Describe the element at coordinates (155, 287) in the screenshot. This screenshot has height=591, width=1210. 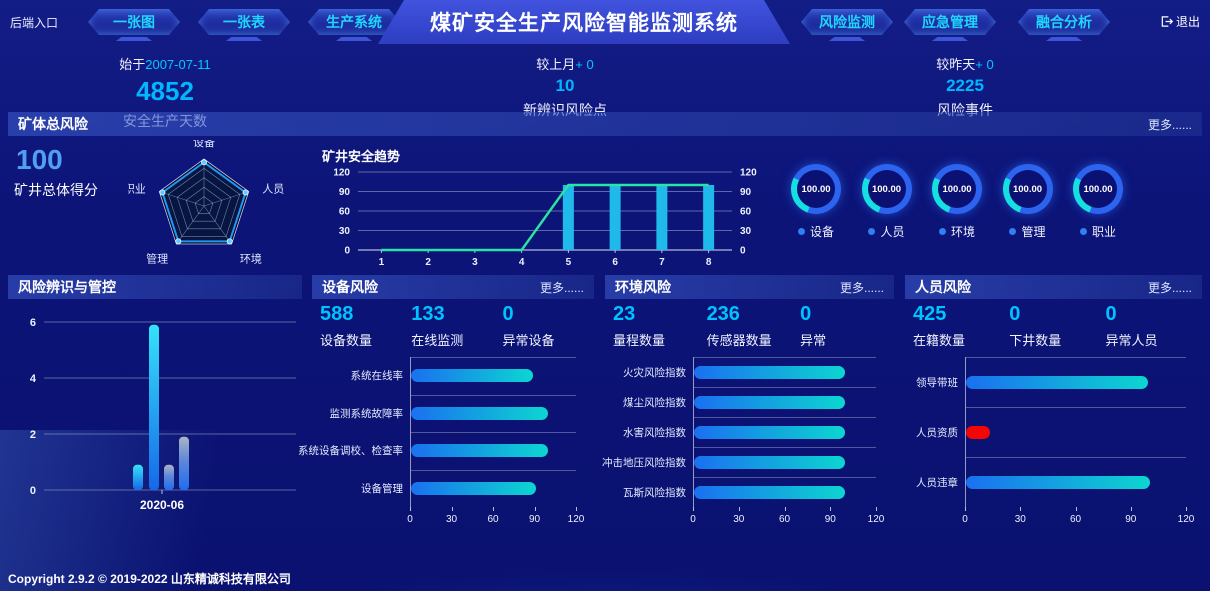
I see `section-header-risk-control: 风险辨识与管控` at that location.